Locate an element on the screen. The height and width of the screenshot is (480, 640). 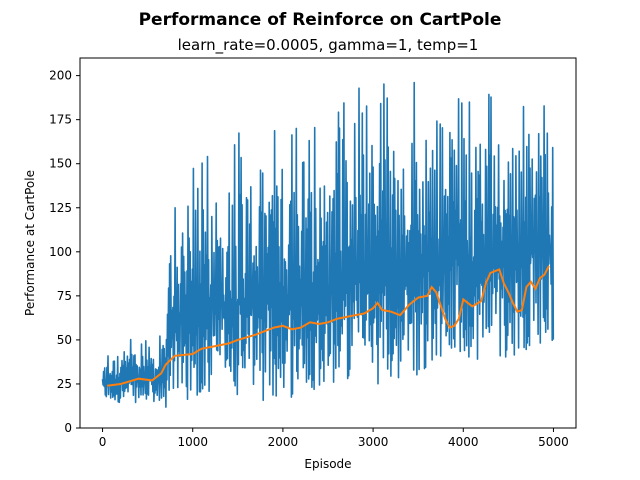
y-axis-ticks: 0 25 50 75 100 125 150 175 200 is located at coordinates (64, 252).